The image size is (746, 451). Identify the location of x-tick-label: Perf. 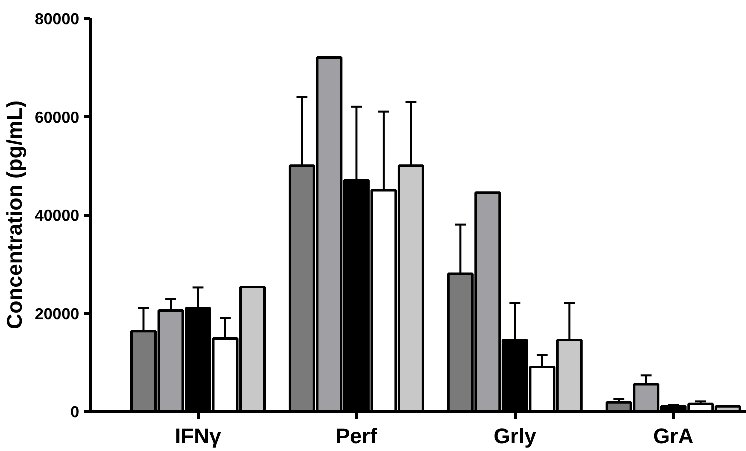
(357, 436).